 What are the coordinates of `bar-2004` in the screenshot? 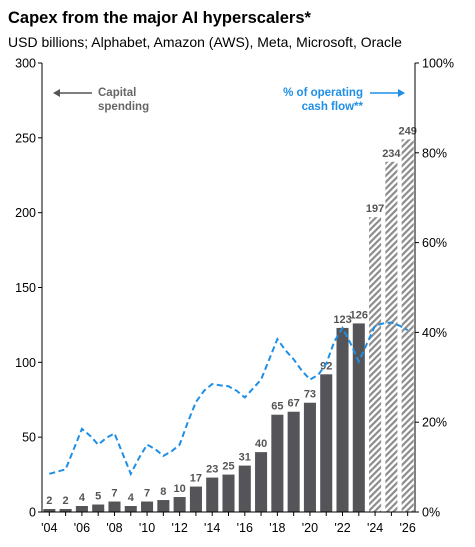 It's located at (49, 510).